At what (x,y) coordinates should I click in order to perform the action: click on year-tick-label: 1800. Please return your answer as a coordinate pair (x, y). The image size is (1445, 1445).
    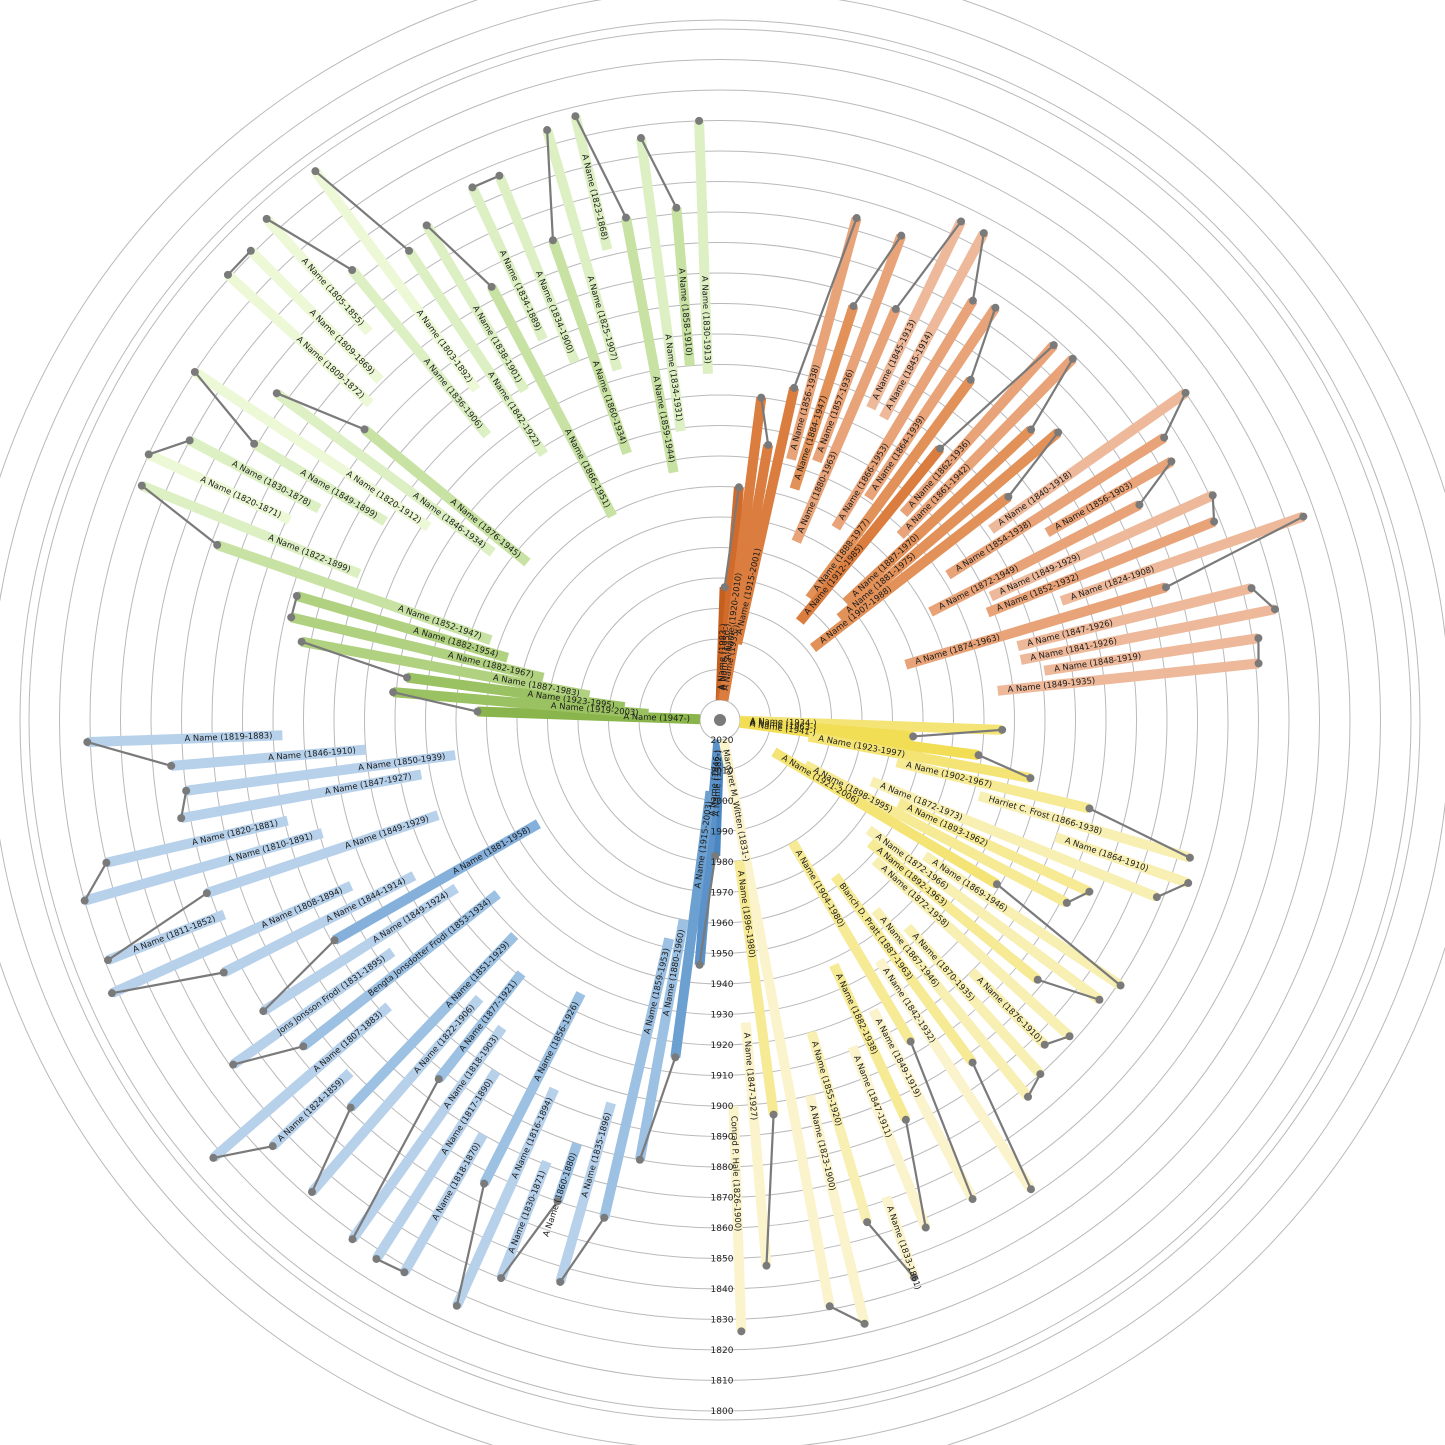
    Looking at the image, I should click on (722, 1412).